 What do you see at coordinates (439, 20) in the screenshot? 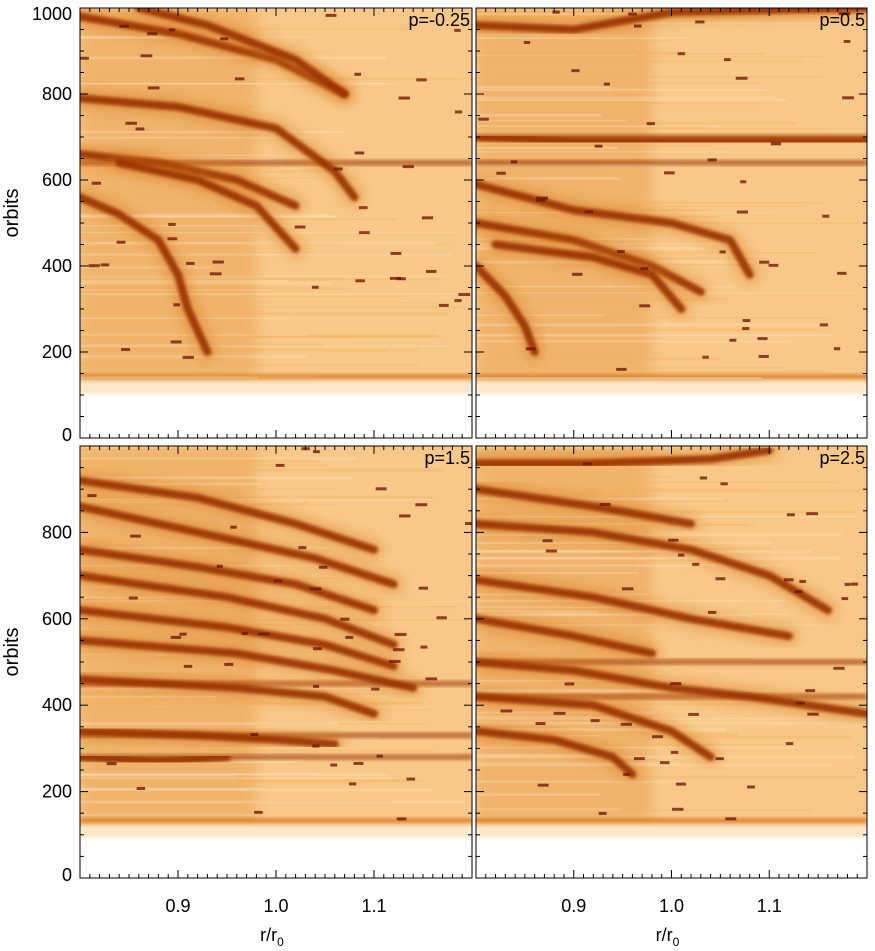
I see `panel-label: p=-0.25` at bounding box center [439, 20].